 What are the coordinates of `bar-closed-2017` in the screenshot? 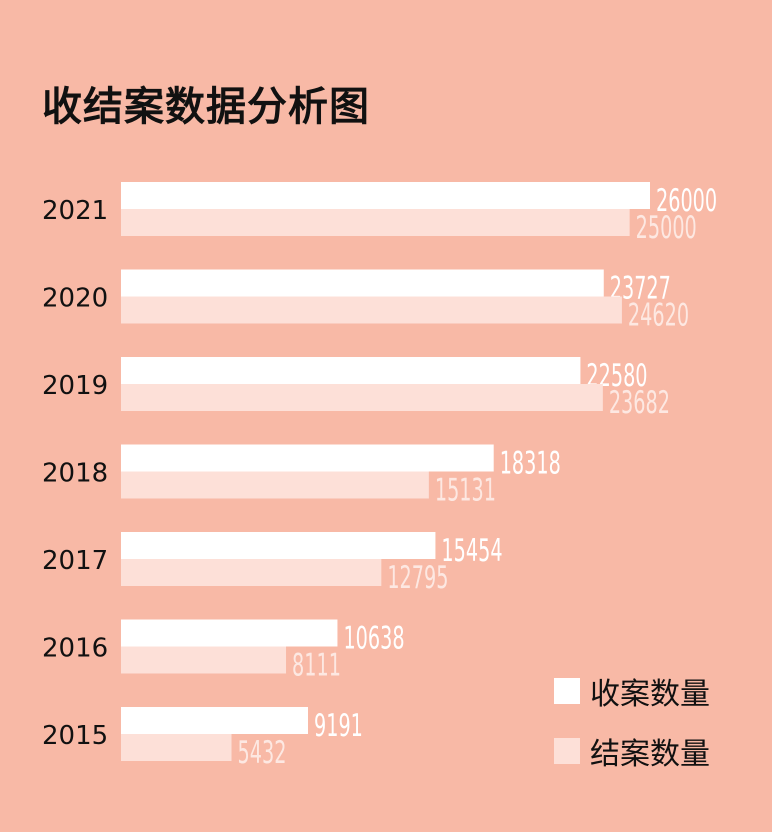 It's located at (251, 572).